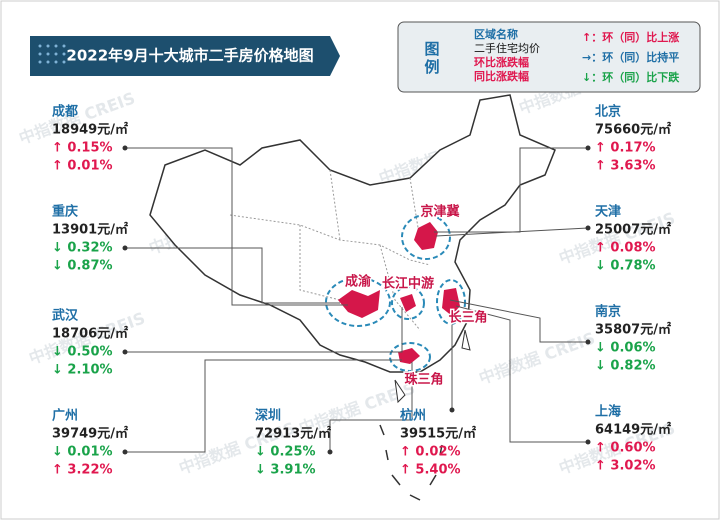 The width and height of the screenshot is (720, 520). Describe the element at coordinates (625, 148) in the screenshot. I see `city-mom: ↑ 0.17%` at that location.